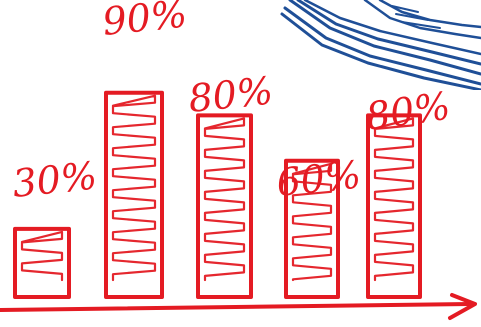 This screenshot has height=327, width=481. Describe the element at coordinates (318, 178) in the screenshot. I see `data-label-3: 60%` at that location.